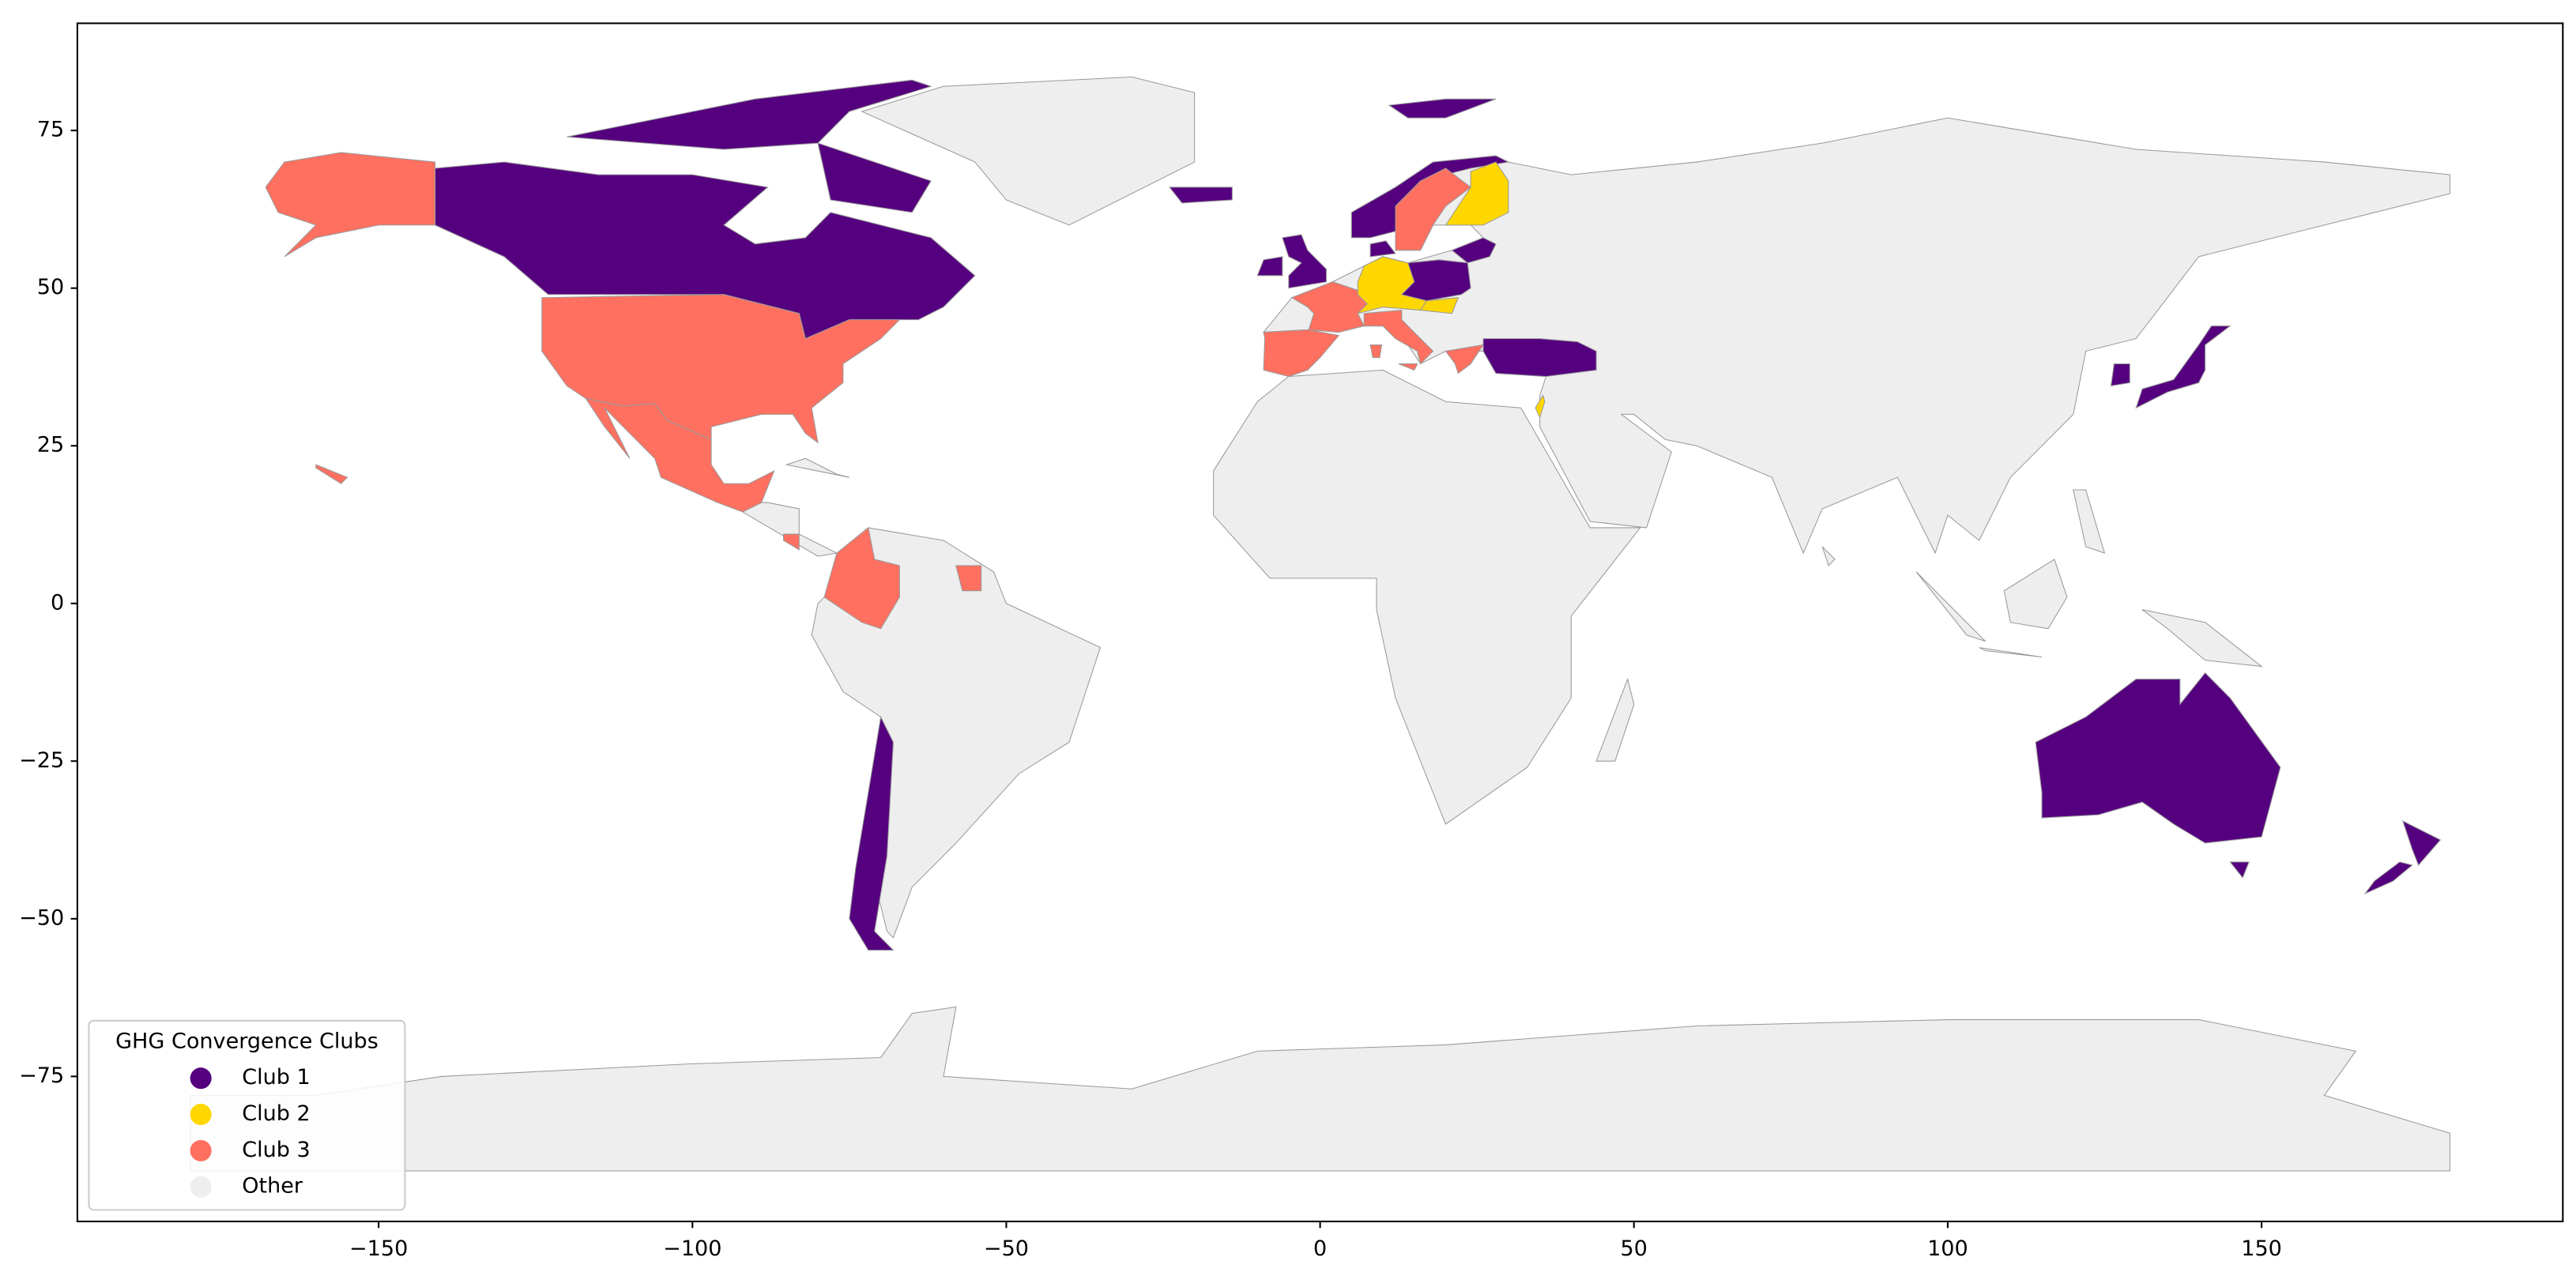  I want to click on legend-box, so click(247, 1115).